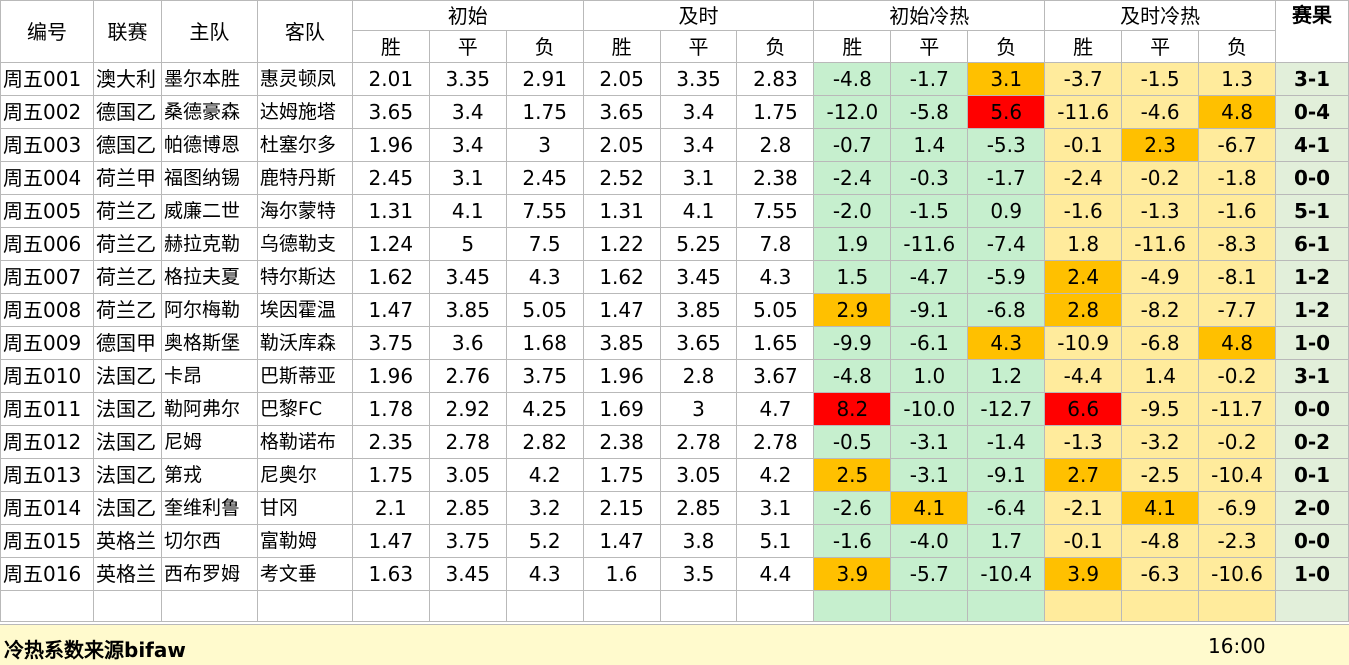 Image resolution: width=1349 pixels, height=665 pixels. What do you see at coordinates (1312, 145) in the screenshot?
I see `cell-result: 4-1` at bounding box center [1312, 145].